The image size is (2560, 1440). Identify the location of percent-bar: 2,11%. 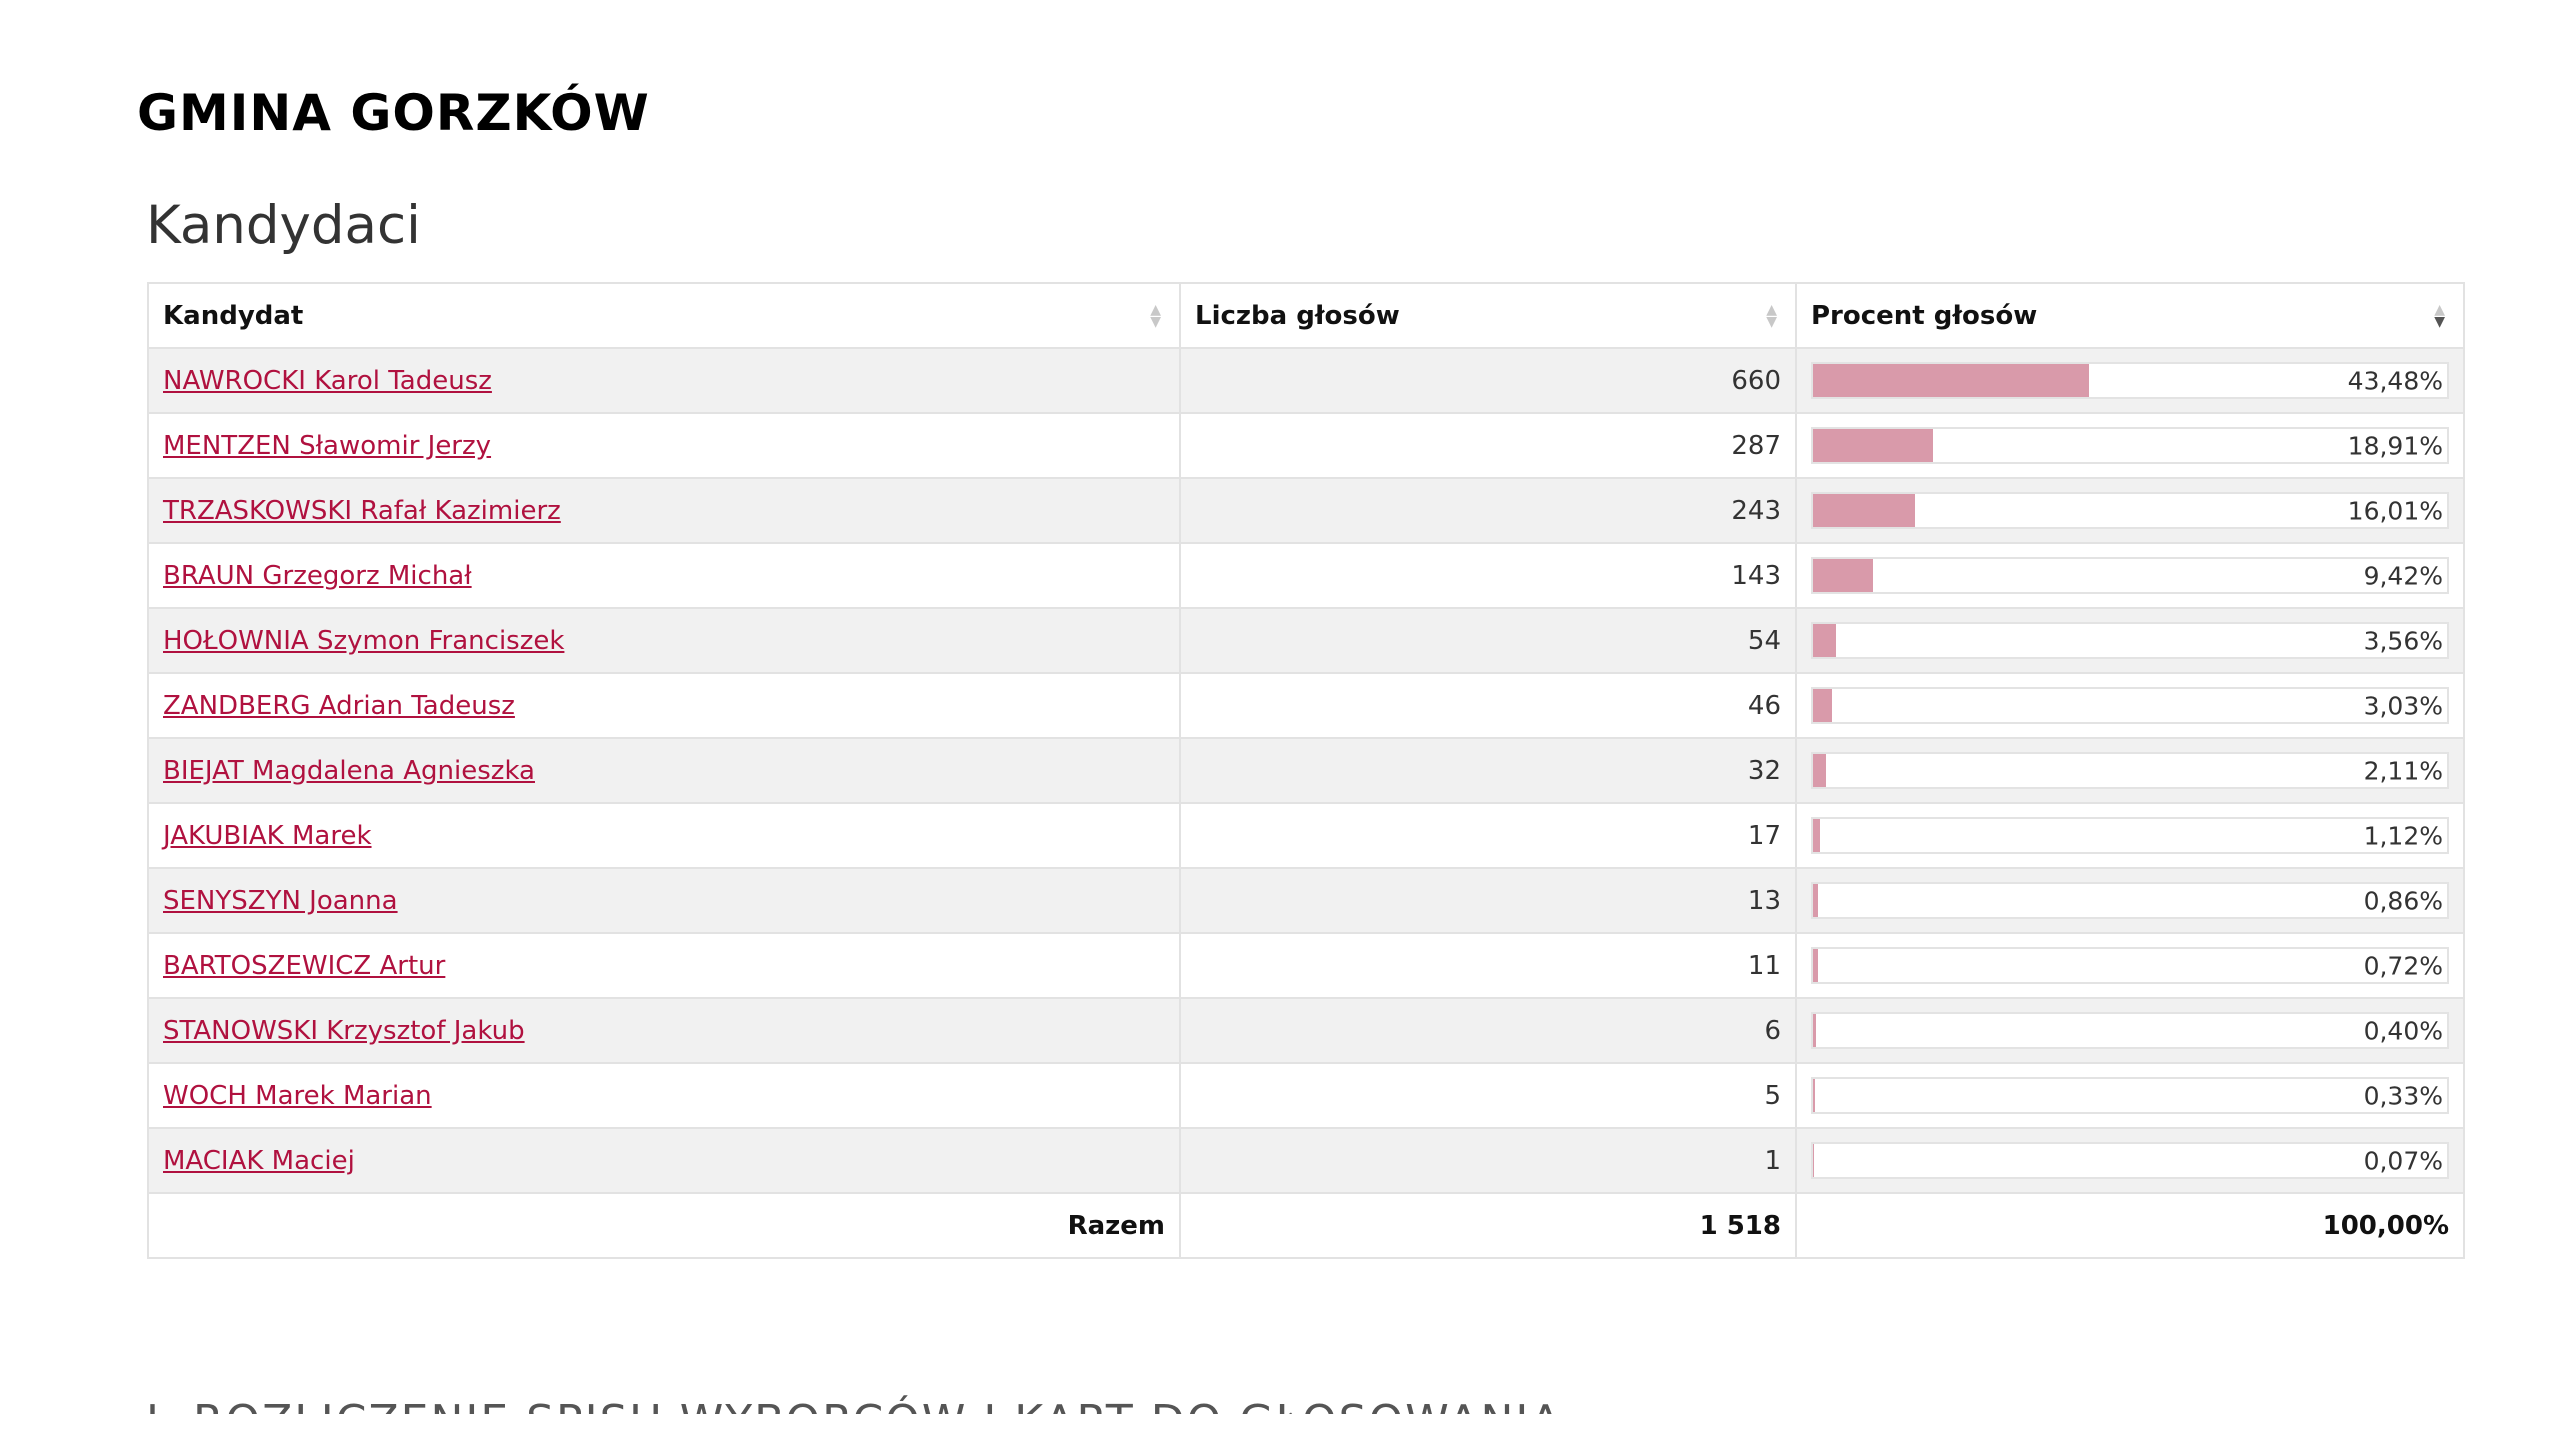
(2130, 770).